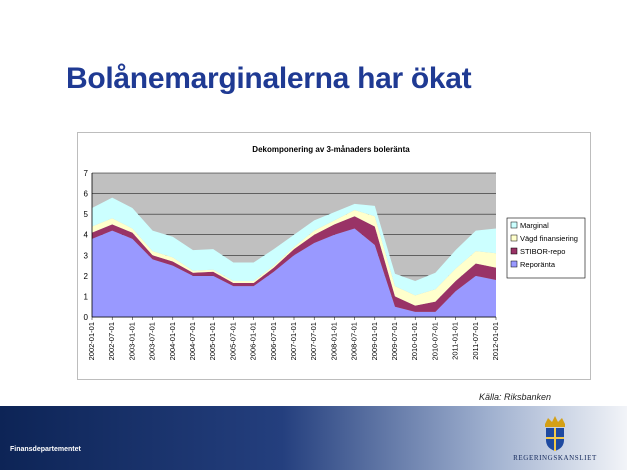 This screenshot has width=627, height=470. I want to click on x-tick-label: 2002-07-01, so click(111, 341).